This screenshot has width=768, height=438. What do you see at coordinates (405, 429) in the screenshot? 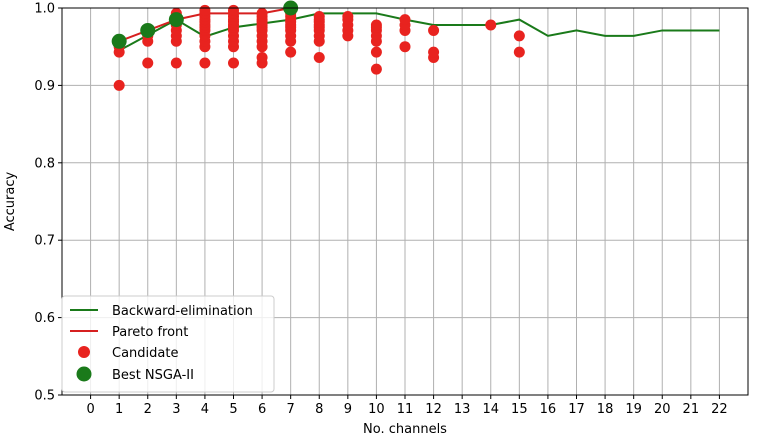
I see `x-axis-label: No. channels` at bounding box center [405, 429].